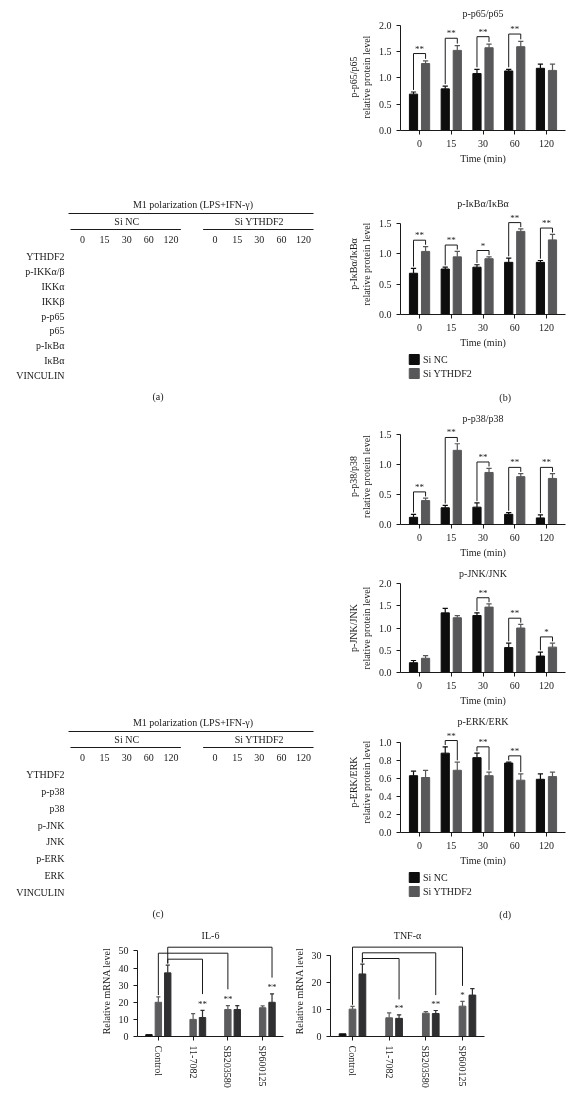 The height and width of the screenshot is (1096, 579). Describe the element at coordinates (54, 876) in the screenshot. I see `category-label: ERK` at that location.